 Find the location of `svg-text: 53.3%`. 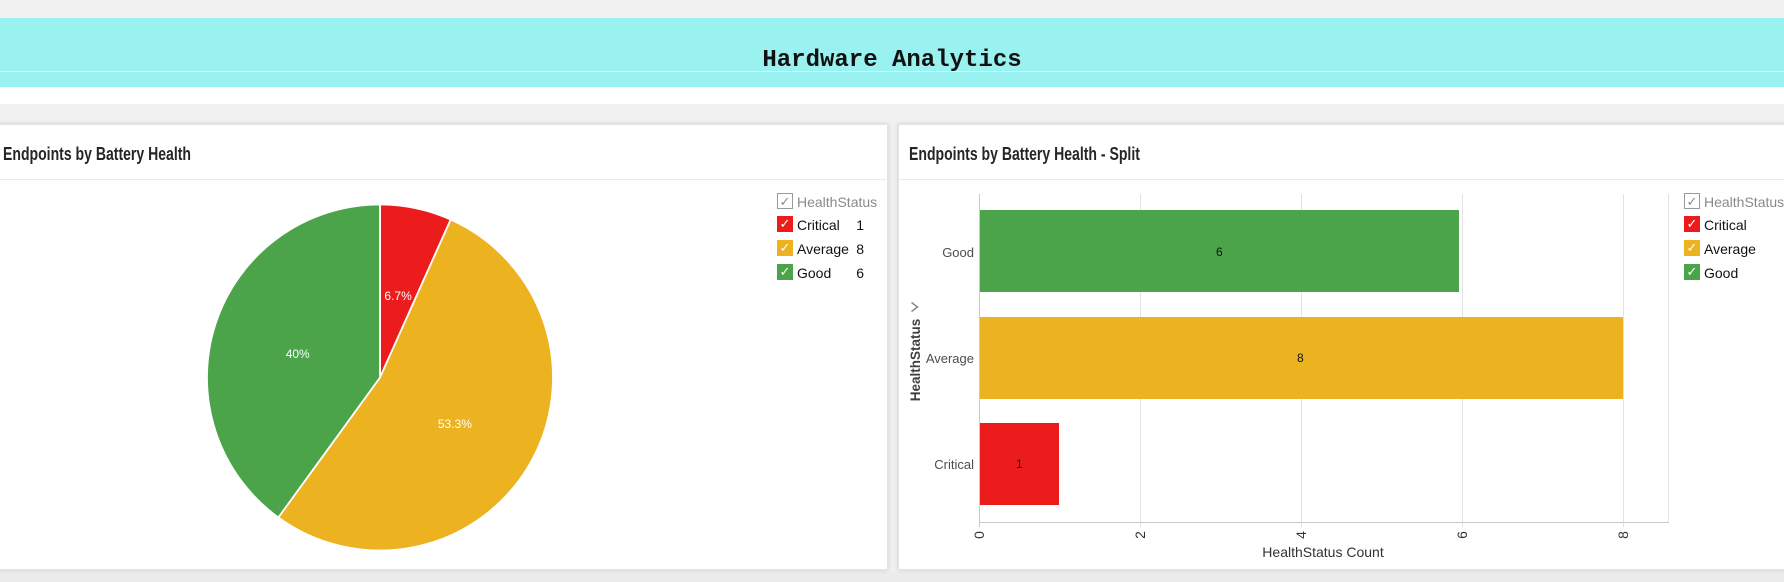

svg-text: 53.3% is located at coordinates (455, 424).